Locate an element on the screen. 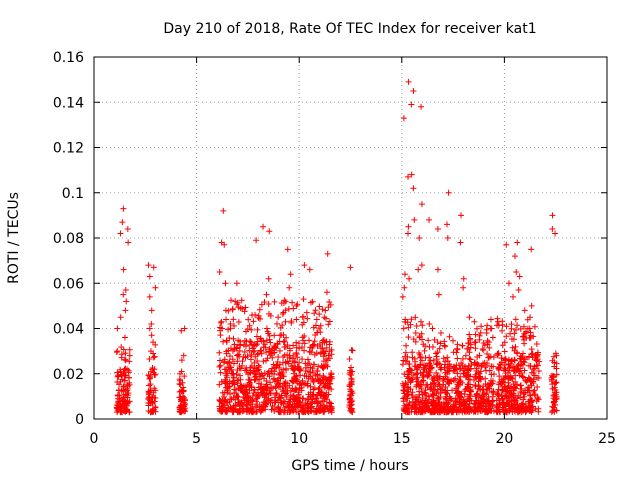 The image size is (640, 480). y-tick-label: 0.14 is located at coordinates (68, 103).